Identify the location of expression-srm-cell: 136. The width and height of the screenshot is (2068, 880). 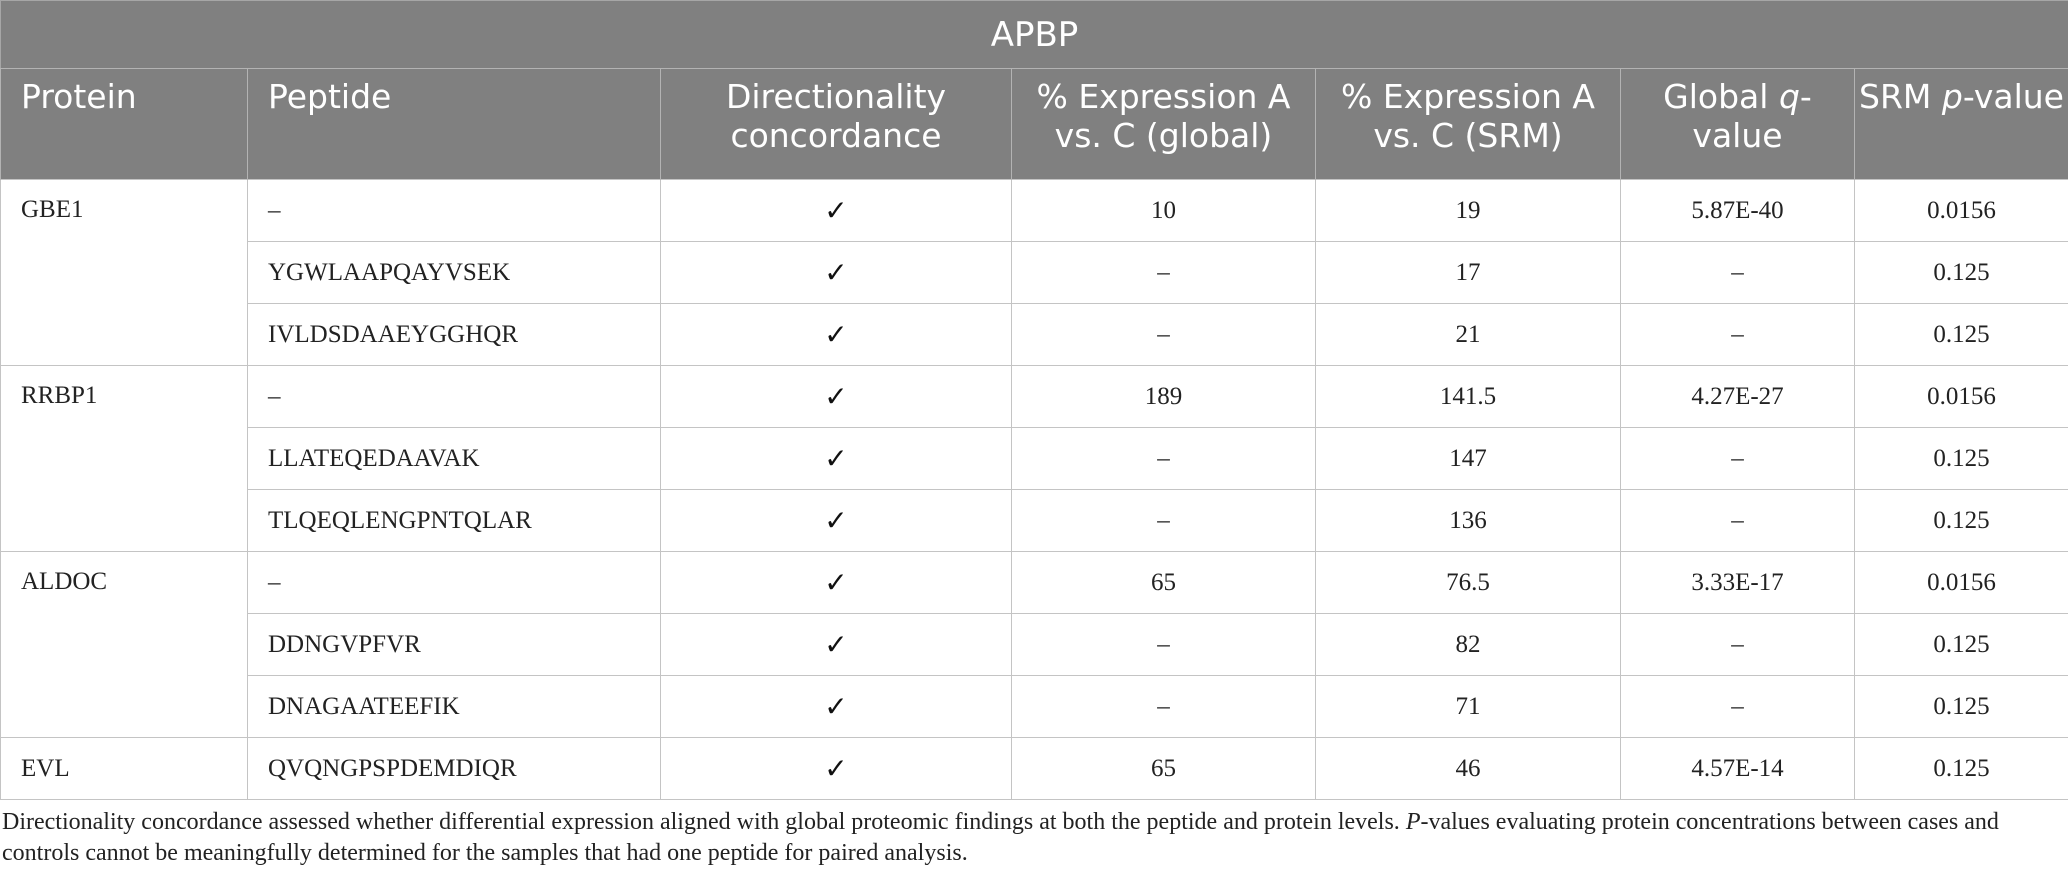
(1468, 520).